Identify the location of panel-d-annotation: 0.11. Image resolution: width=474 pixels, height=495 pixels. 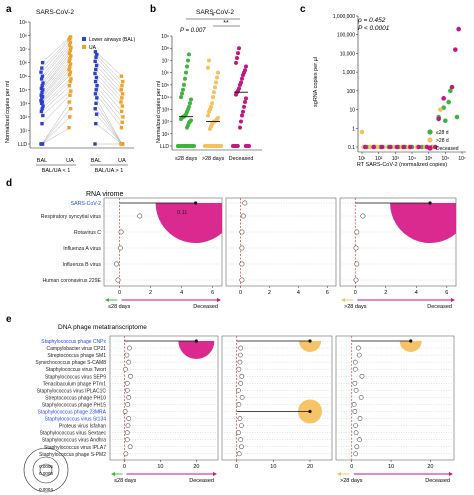
(182, 213).